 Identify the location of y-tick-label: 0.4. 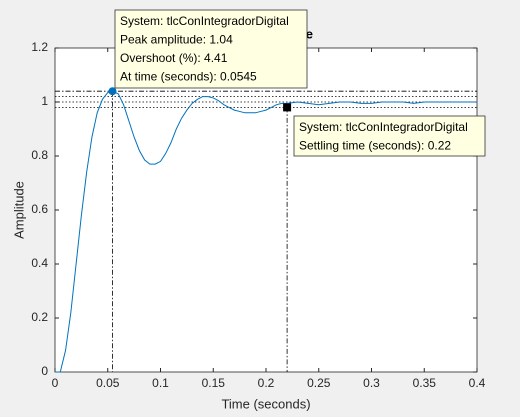
(39, 263).